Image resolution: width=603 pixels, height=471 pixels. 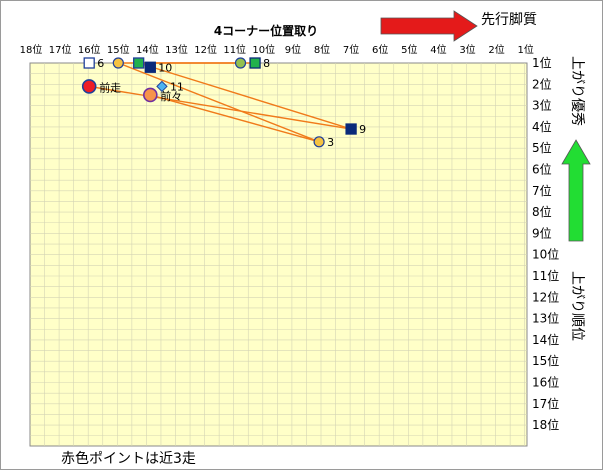 I want to click on x-tick-label: 4位, so click(x=438, y=49).